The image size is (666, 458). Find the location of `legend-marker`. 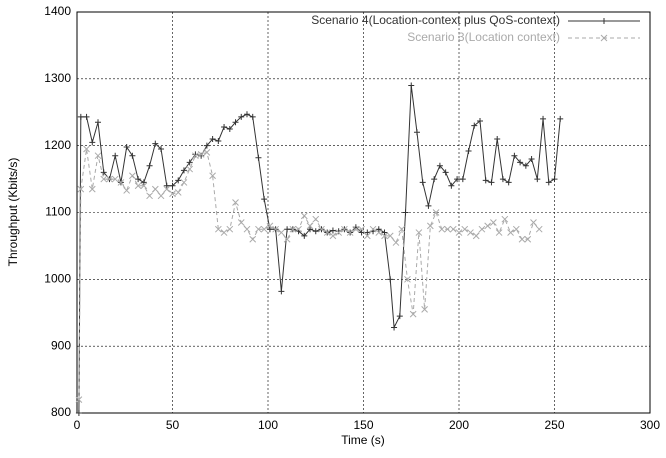

legend-marker is located at coordinates (604, 38).